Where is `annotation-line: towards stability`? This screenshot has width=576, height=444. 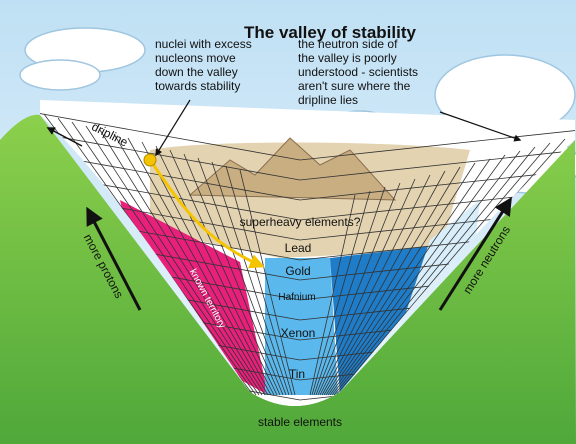 annotation-line: towards stability is located at coordinates (197, 86).